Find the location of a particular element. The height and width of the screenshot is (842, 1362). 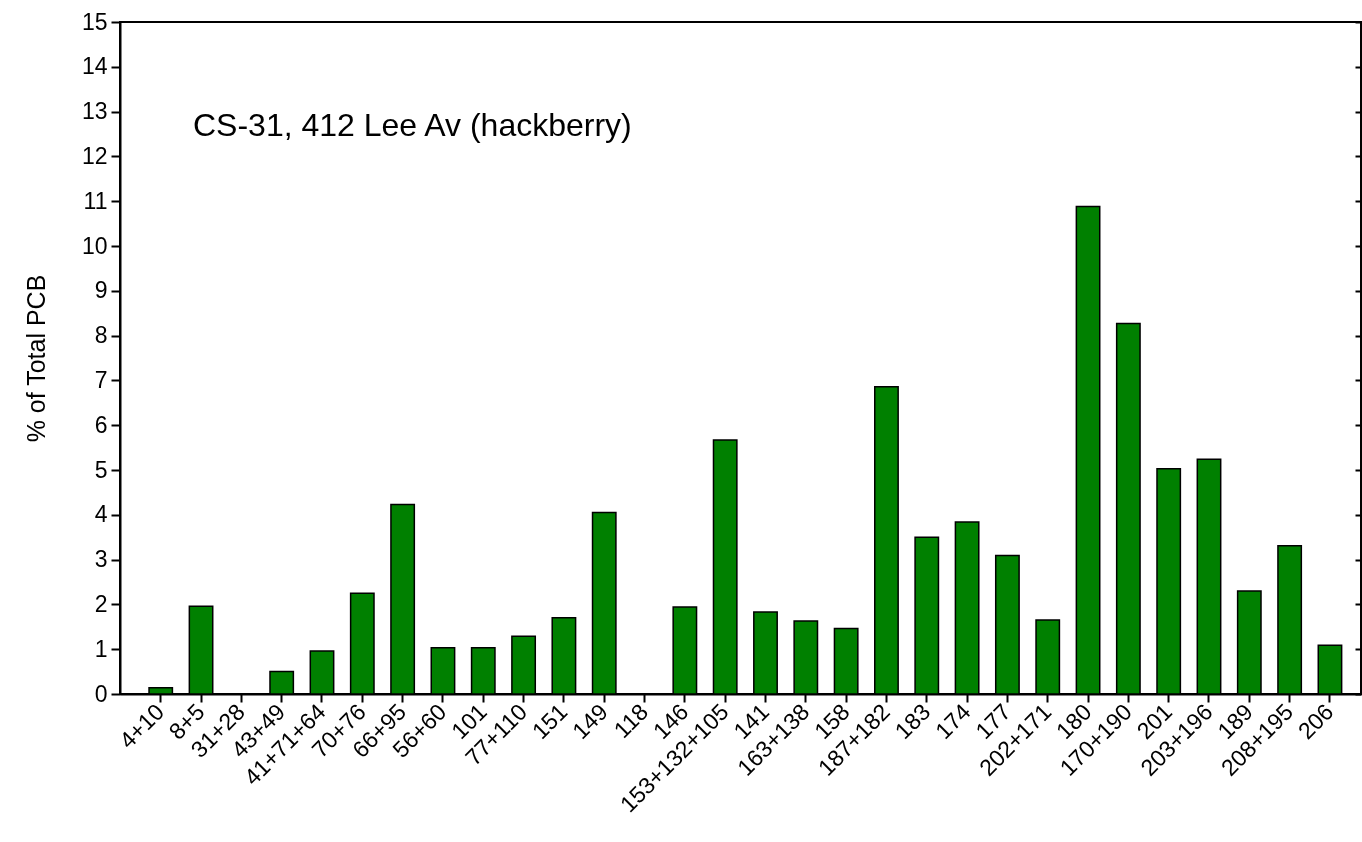

y-tick-label: 11 is located at coordinates (95, 200).